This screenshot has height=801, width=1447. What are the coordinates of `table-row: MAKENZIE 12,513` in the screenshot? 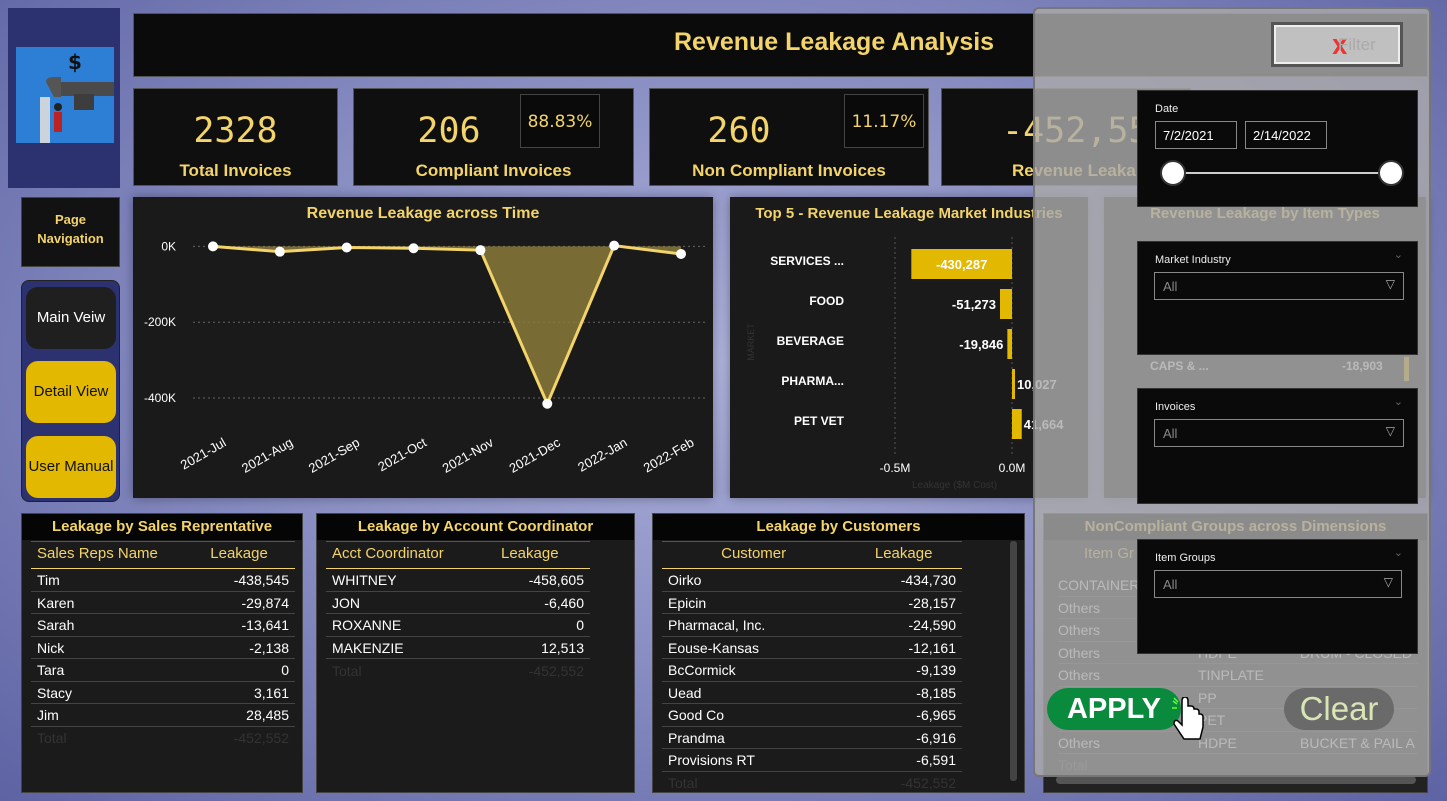 It's located at (458, 647).